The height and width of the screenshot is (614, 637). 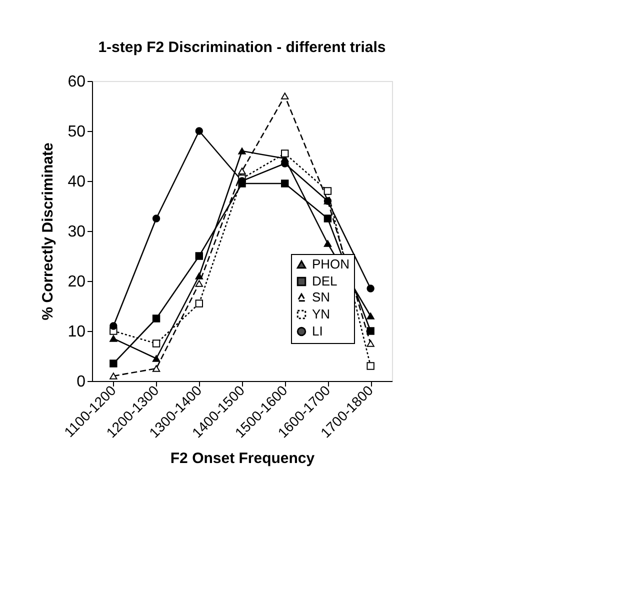 I want to click on chart-title: 1-step F2 Discrimination - different trials, so click(x=242, y=47).